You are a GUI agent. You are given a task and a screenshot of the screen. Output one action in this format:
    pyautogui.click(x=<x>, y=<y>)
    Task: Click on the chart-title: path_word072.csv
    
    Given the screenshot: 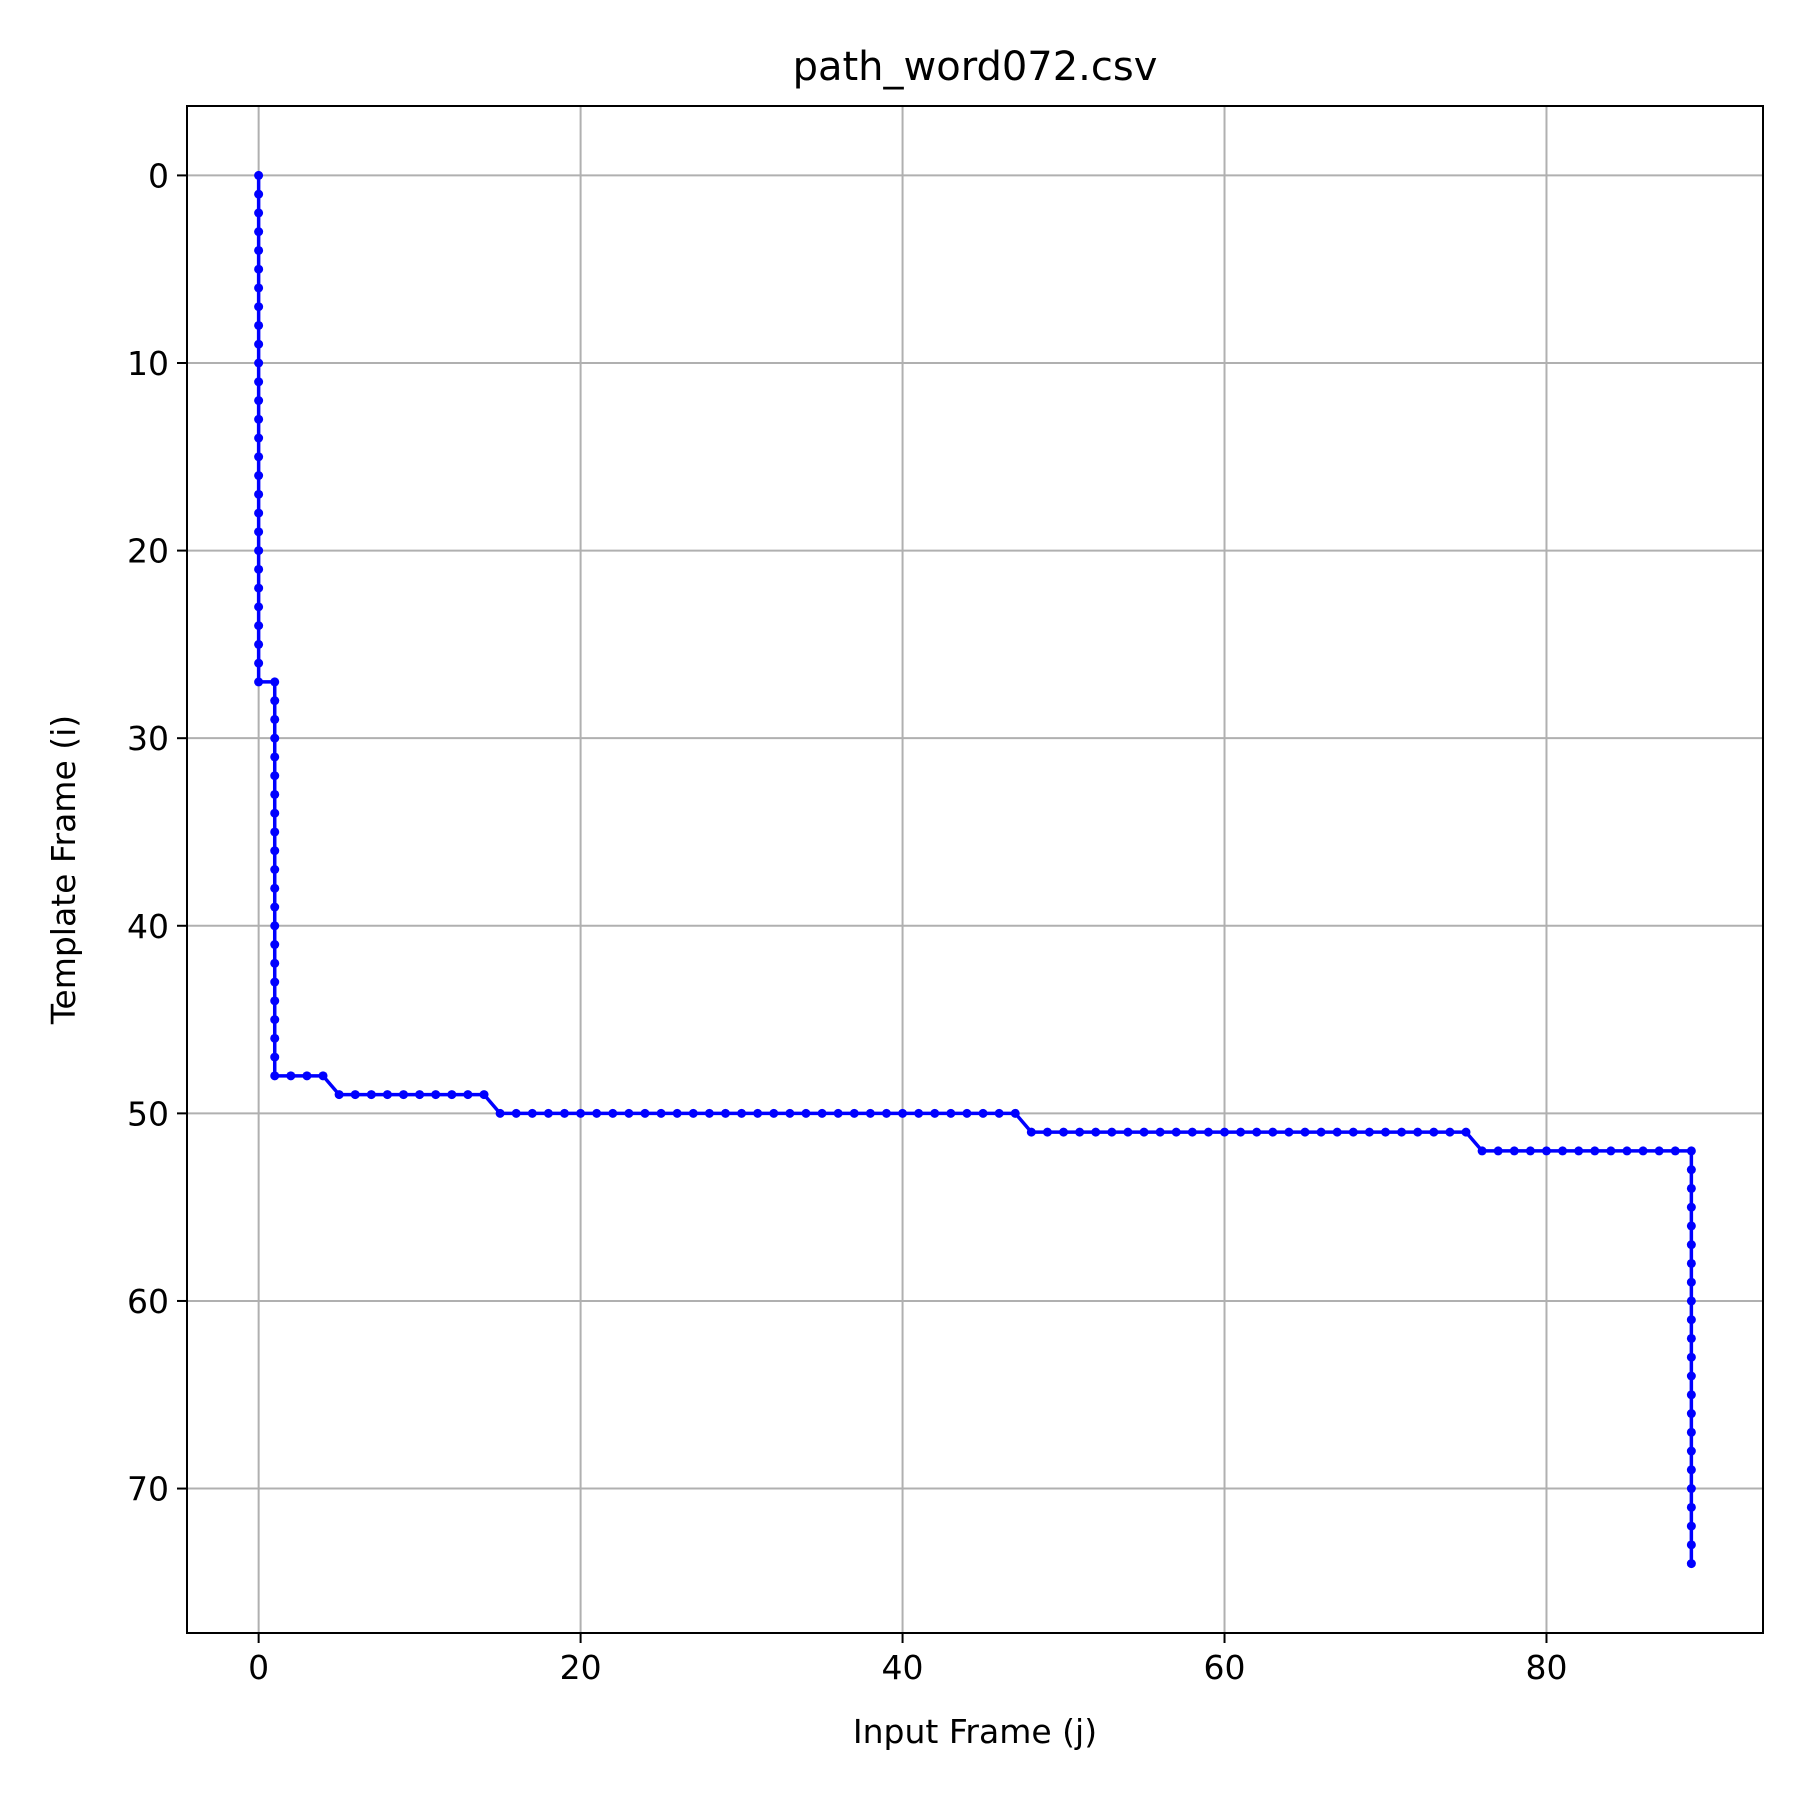 What is the action you would take?
    pyautogui.click(x=975, y=67)
    